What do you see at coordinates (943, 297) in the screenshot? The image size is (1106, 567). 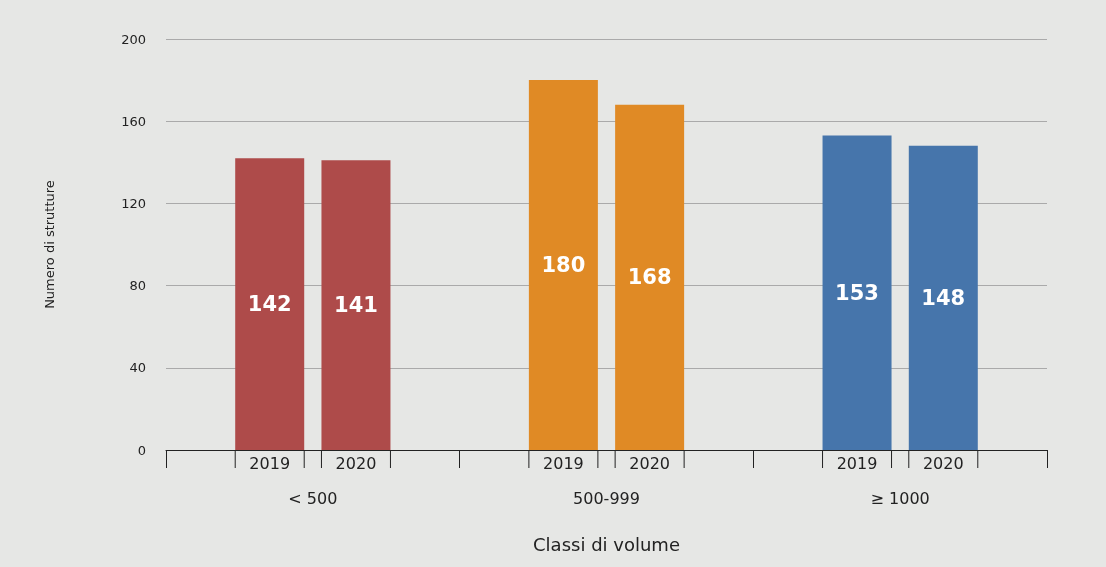 I see `data-label: 148` at bounding box center [943, 297].